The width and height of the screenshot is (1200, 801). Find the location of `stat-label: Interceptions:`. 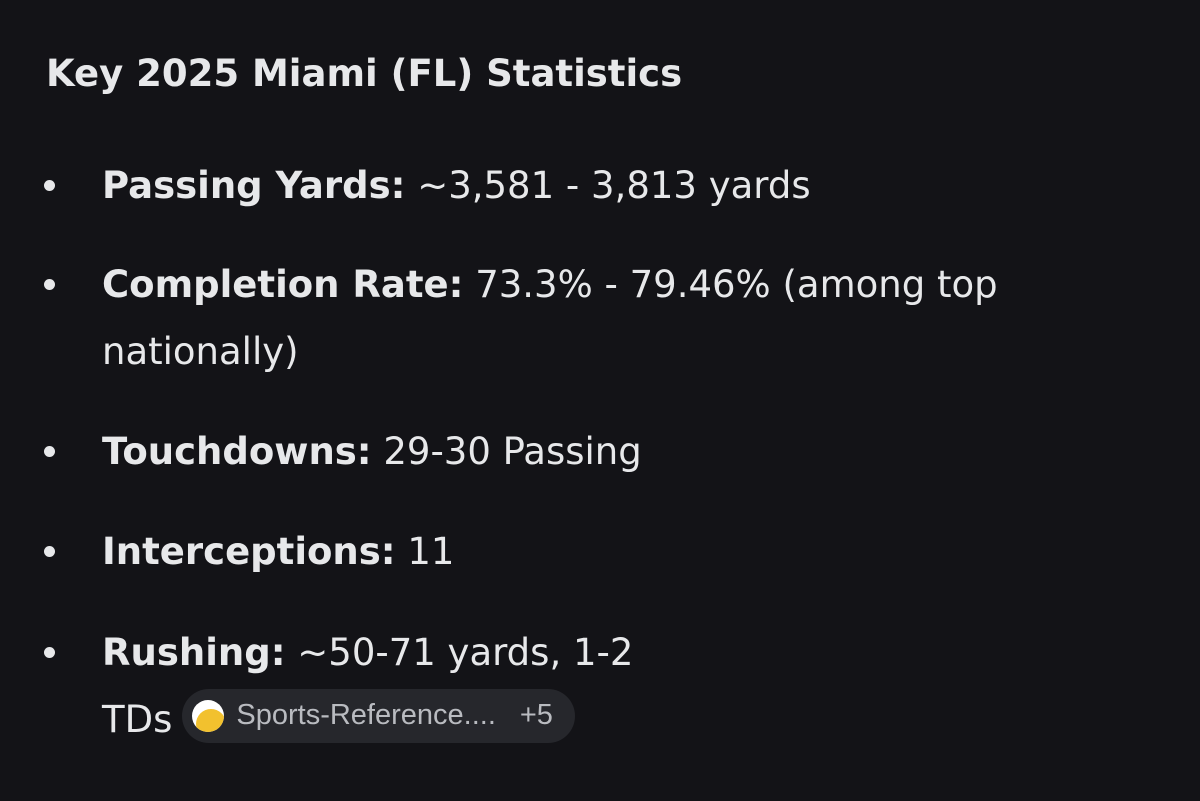

stat-label: Interceptions: is located at coordinates (249, 551).